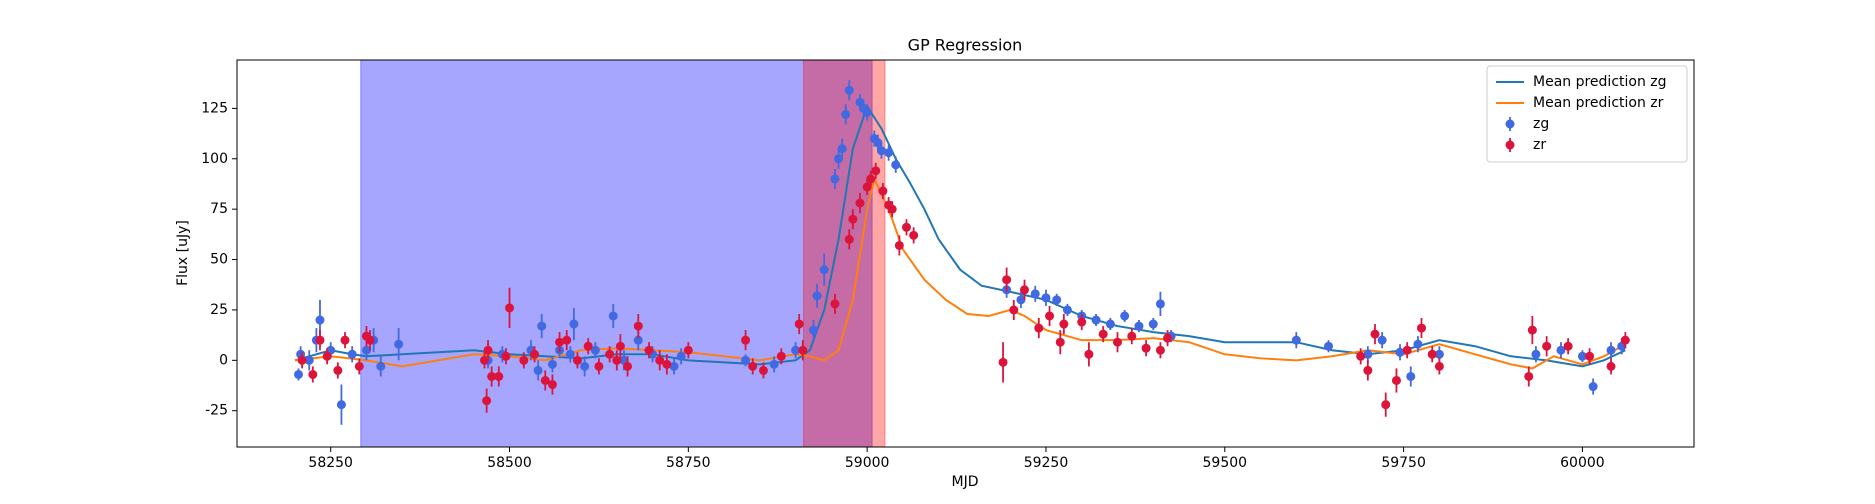 The image size is (1875, 504). What do you see at coordinates (1403, 463) in the screenshot?
I see `x-tick-label: 59750` at bounding box center [1403, 463].